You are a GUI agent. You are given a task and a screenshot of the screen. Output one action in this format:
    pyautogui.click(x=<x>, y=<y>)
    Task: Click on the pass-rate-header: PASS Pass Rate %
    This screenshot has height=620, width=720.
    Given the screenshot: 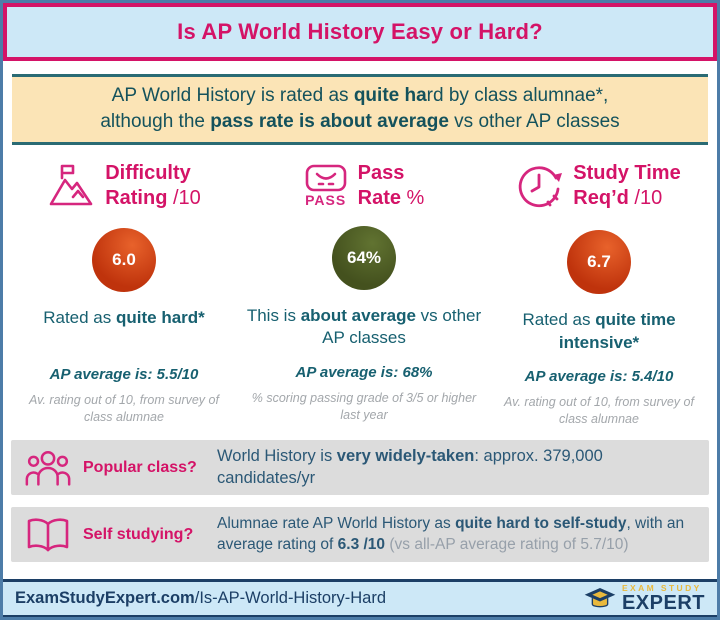 What is the action you would take?
    pyautogui.click(x=364, y=185)
    